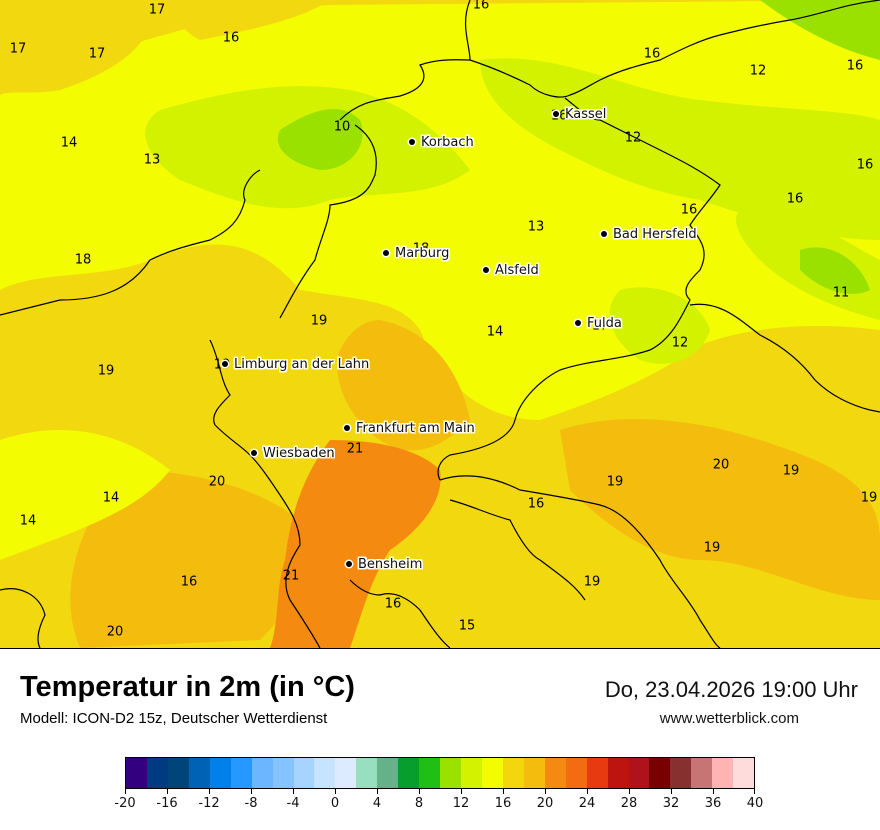 This screenshot has height=830, width=880. What do you see at coordinates (187, 687) in the screenshot?
I see `map-title: Temperatur in 2m (in °C)` at bounding box center [187, 687].